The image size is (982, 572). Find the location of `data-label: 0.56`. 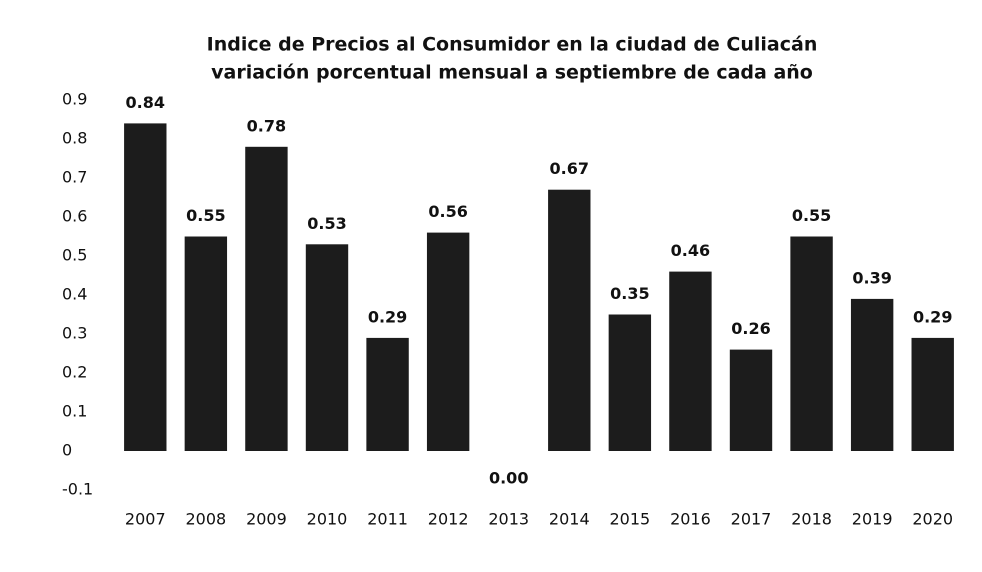

data-label: 0.56 is located at coordinates (447, 211).